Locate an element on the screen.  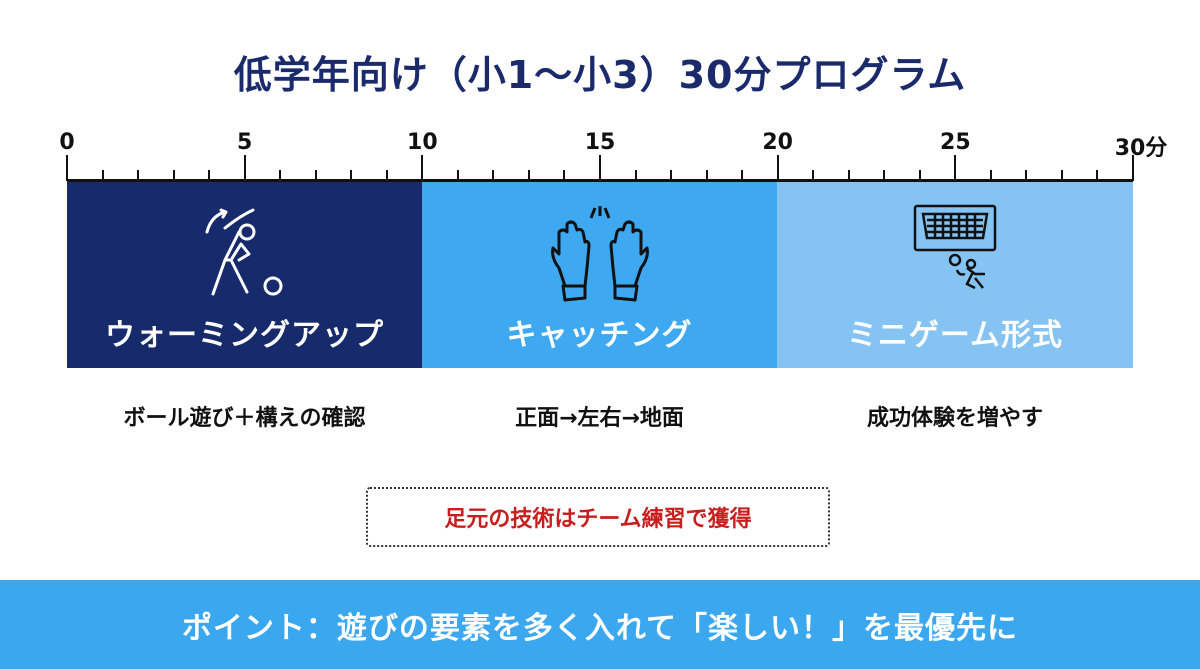
axis-tick-label: 25 is located at coordinates (955, 142).